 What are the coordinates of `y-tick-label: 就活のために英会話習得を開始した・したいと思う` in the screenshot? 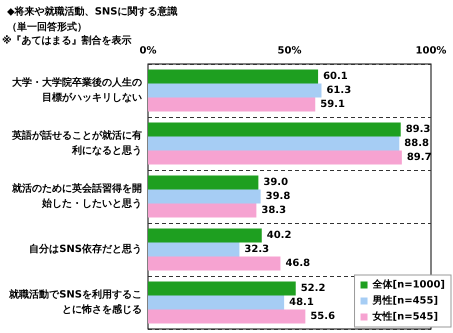 It's located at (76, 196).